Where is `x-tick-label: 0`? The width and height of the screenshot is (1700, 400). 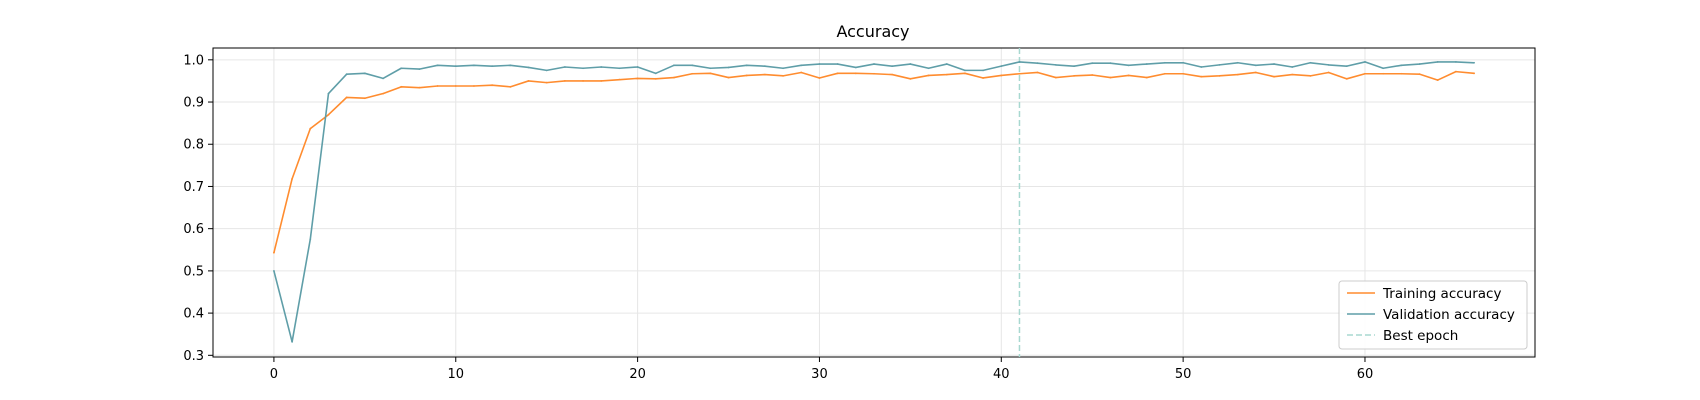
x-tick-label: 0 is located at coordinates (274, 374).